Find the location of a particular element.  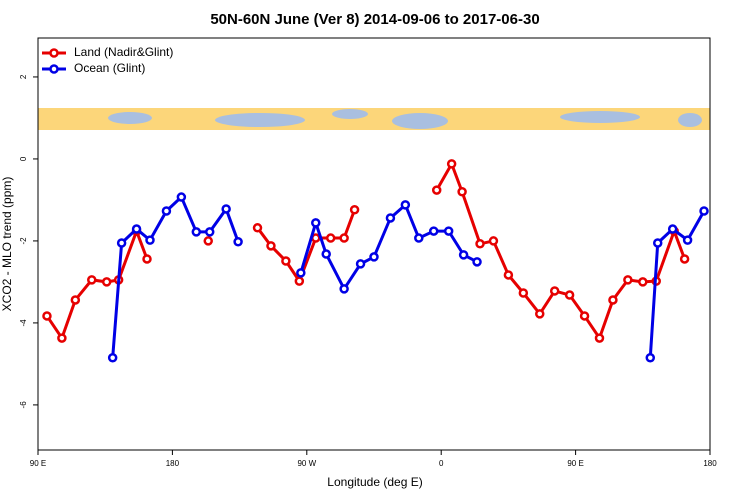

legend-label: Land (Nadir&Glint) is located at coordinates (123, 52).